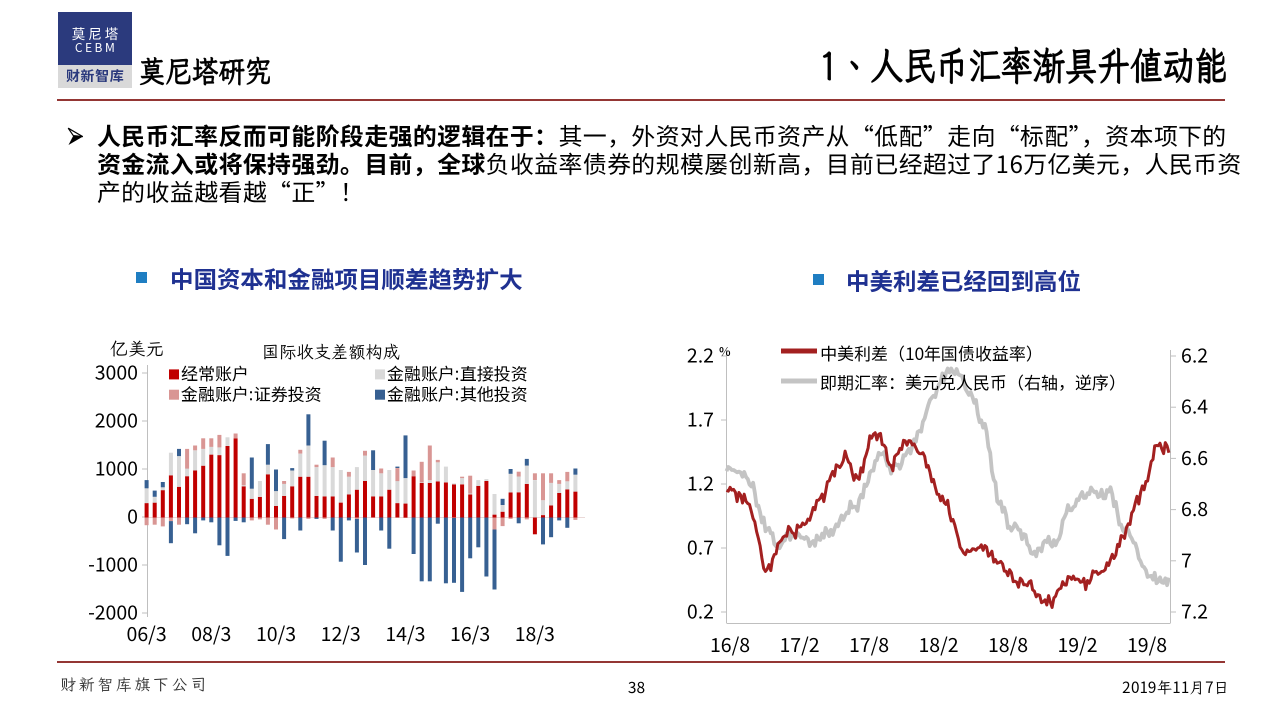  I want to click on svg-text: 亿美元, so click(137, 349).